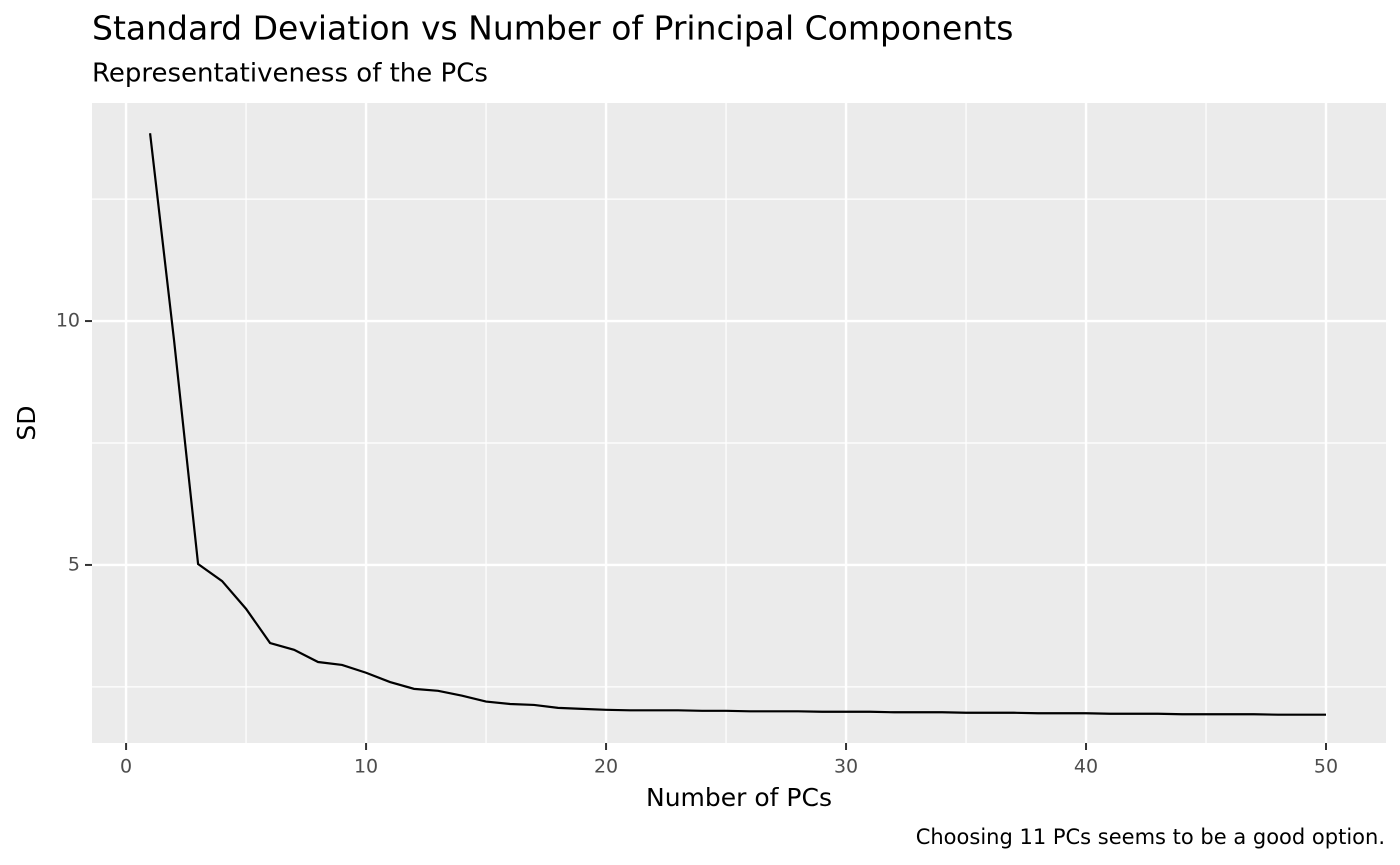 This screenshot has width=1400, height=865. I want to click on x-axis-title: Number of PCs, so click(739, 797).